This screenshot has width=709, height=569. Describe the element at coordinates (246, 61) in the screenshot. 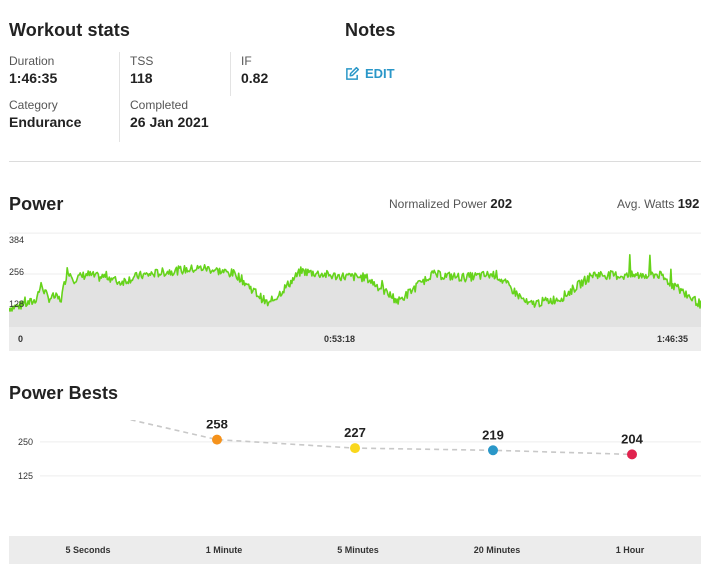

I see `if-label: IF` at that location.